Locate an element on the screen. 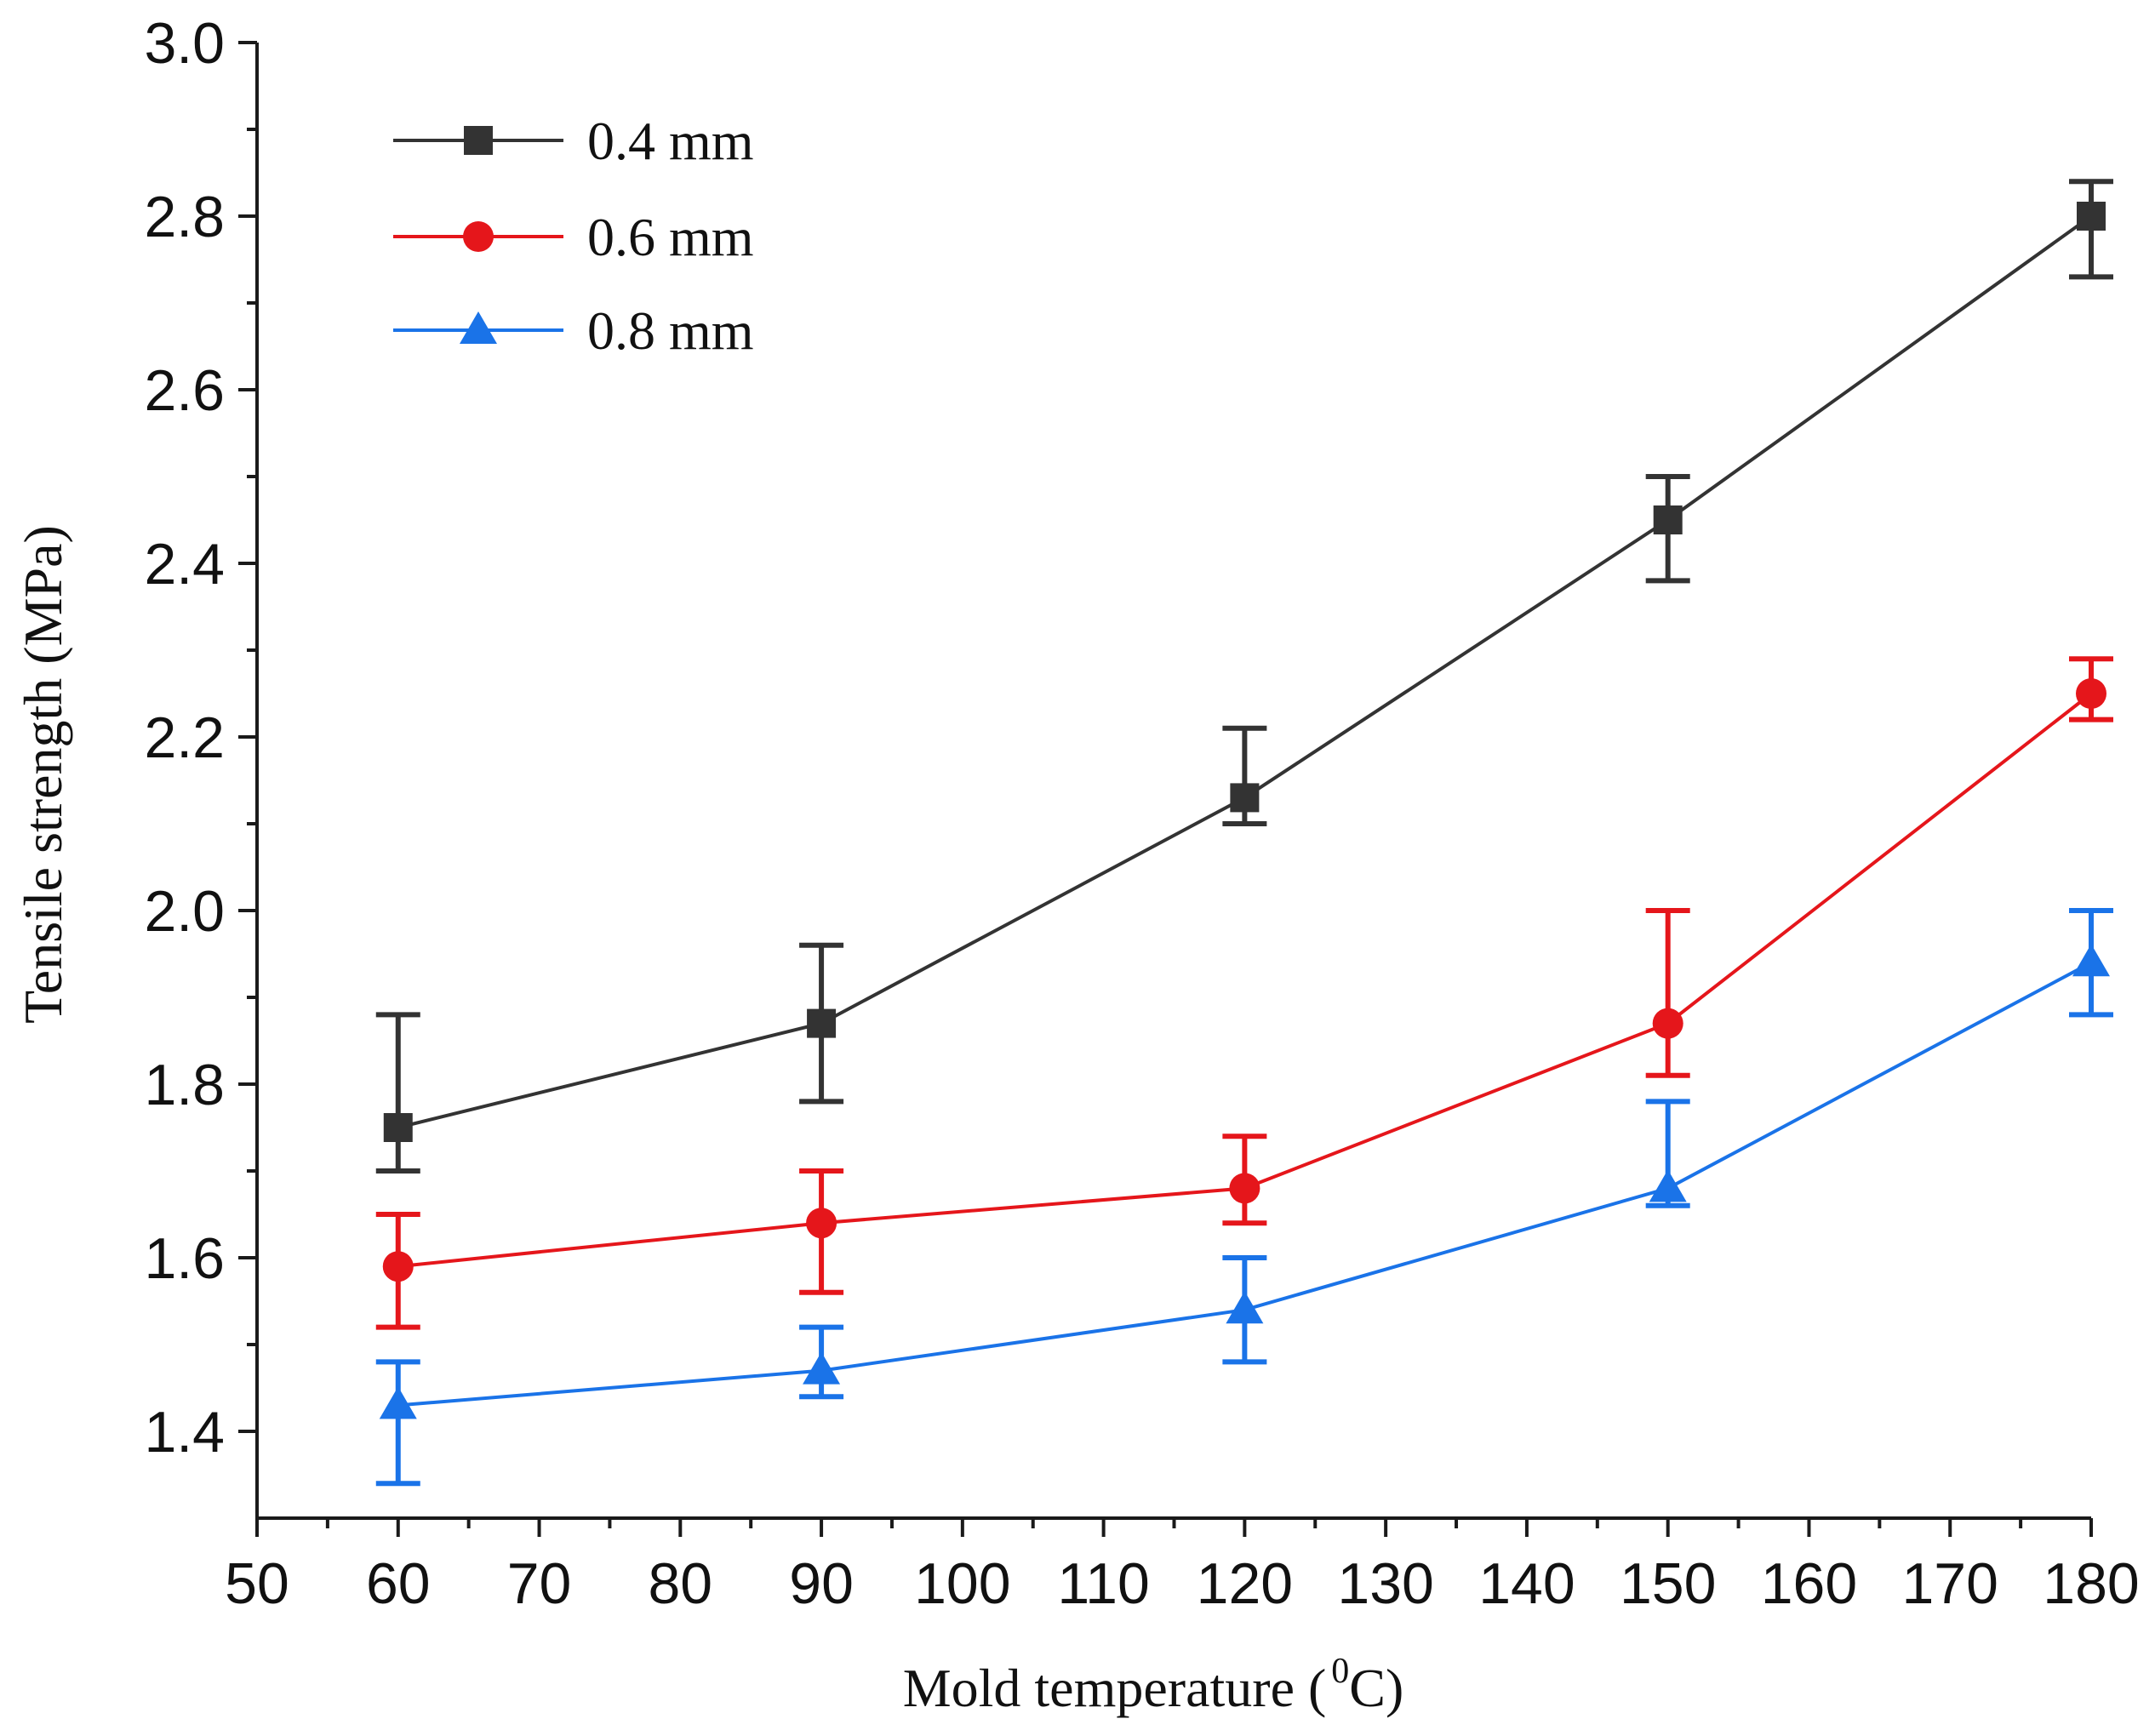  y-tick-label: 3.0 is located at coordinates (184, 43).